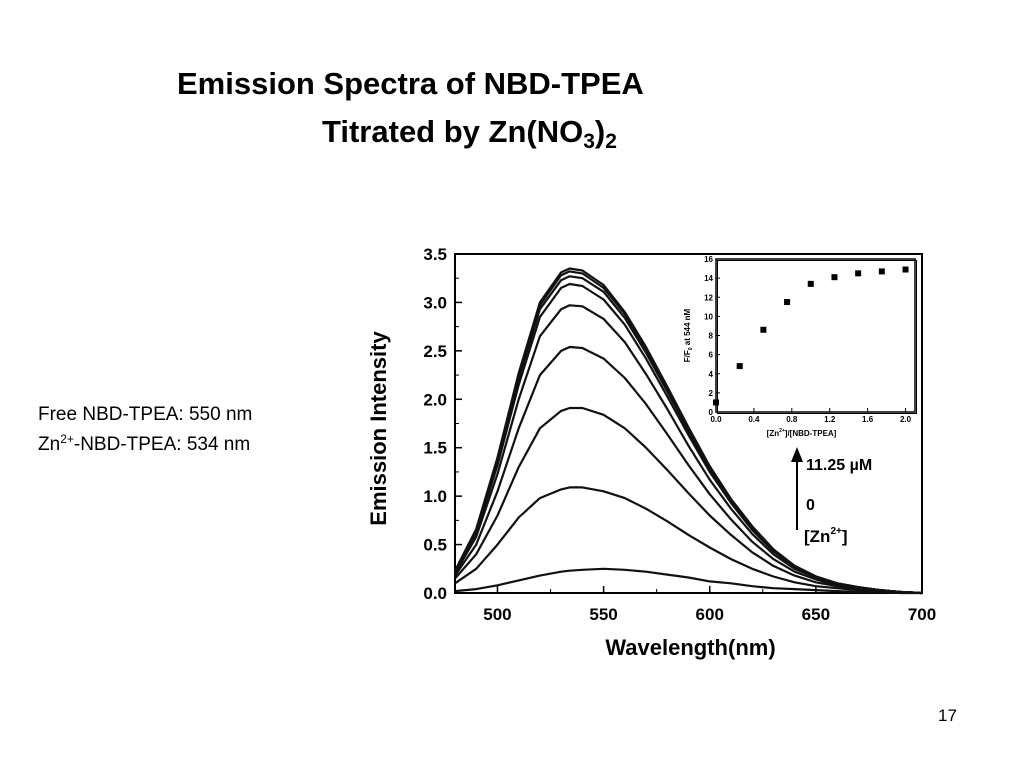 Image resolution: width=1024 pixels, height=768 pixels. Describe the element at coordinates (435, 448) in the screenshot. I see `y-tick-label: 1.5` at that location.